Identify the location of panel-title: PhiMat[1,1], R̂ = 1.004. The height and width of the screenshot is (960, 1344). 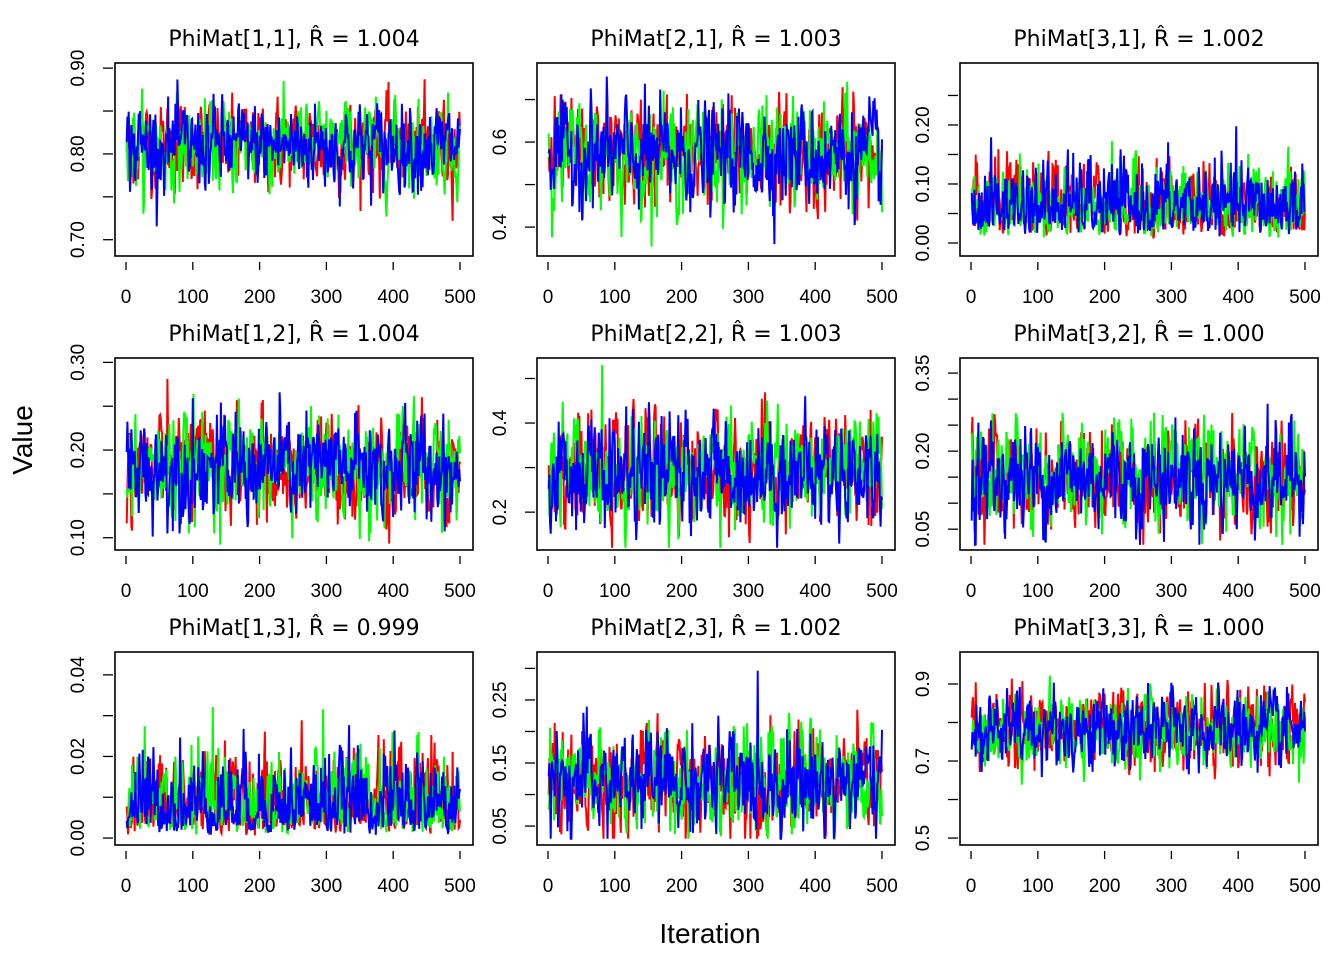
(293, 39).